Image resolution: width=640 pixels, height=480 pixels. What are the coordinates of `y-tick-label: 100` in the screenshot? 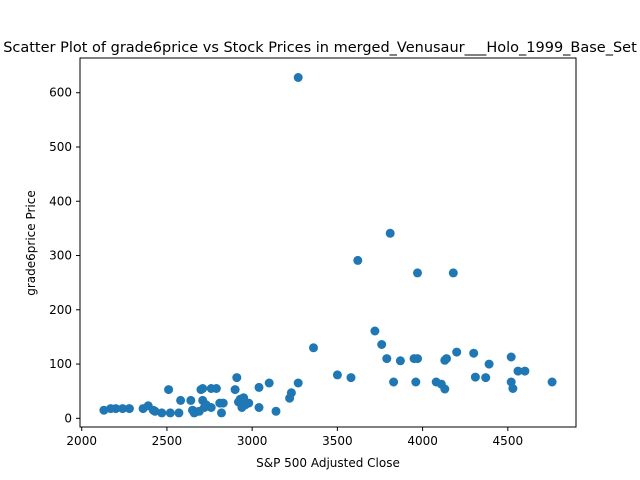 It's located at (60, 364).